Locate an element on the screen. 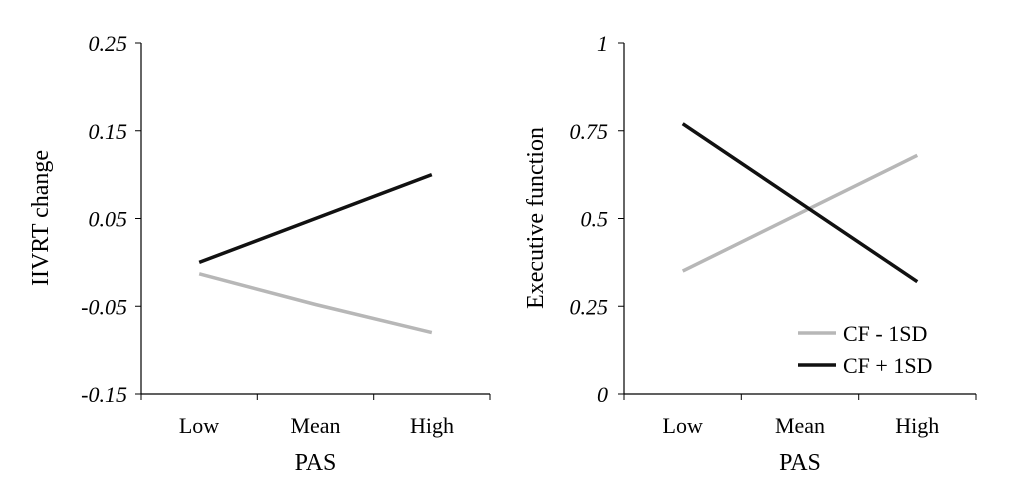  y-axis-title: Executive function is located at coordinates (536, 218).